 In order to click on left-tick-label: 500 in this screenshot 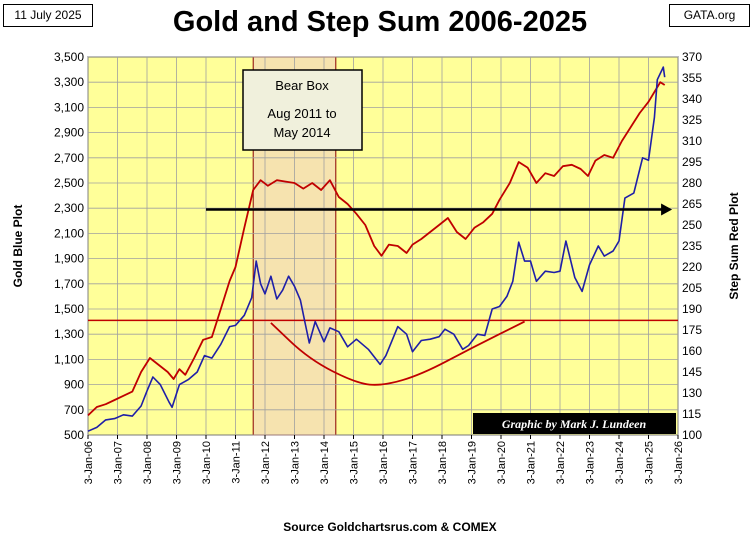, I will do `click(74, 435)`.